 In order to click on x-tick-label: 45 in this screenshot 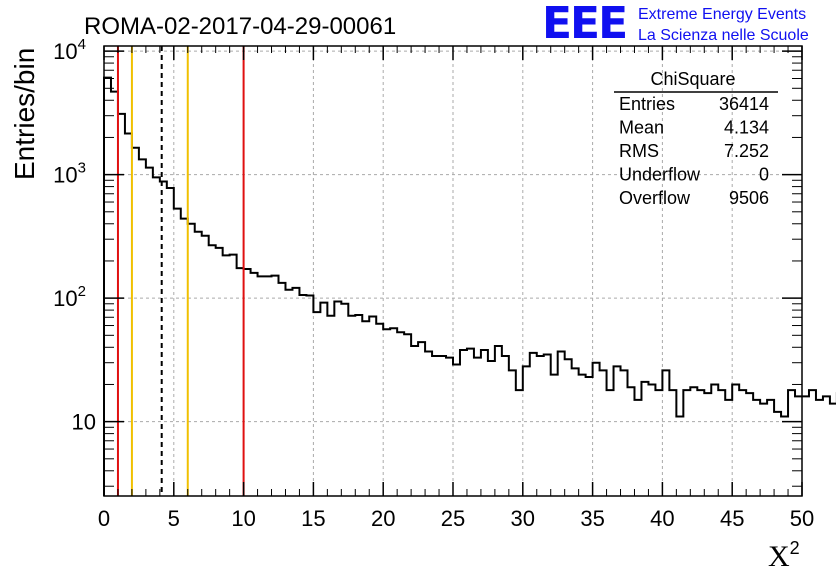, I will do `click(732, 518)`.